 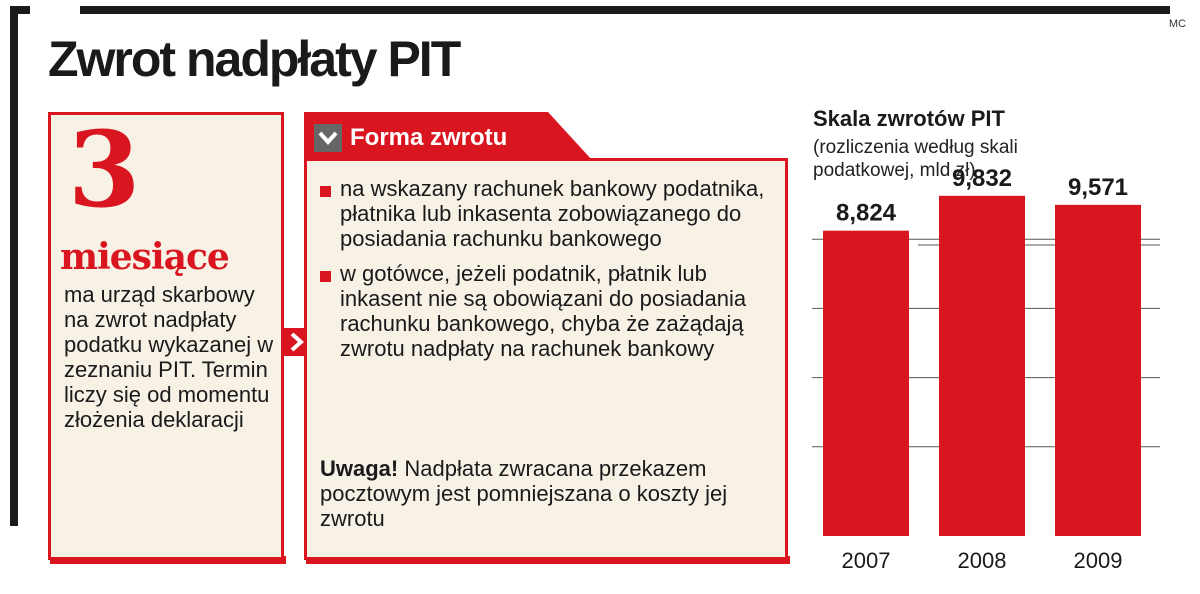 I want to click on data-label: 8,824, so click(x=866, y=213).